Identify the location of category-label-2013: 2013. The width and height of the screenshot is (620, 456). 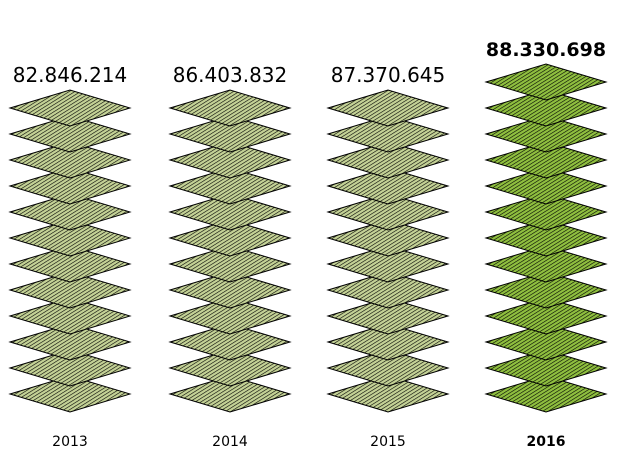
(70, 442).